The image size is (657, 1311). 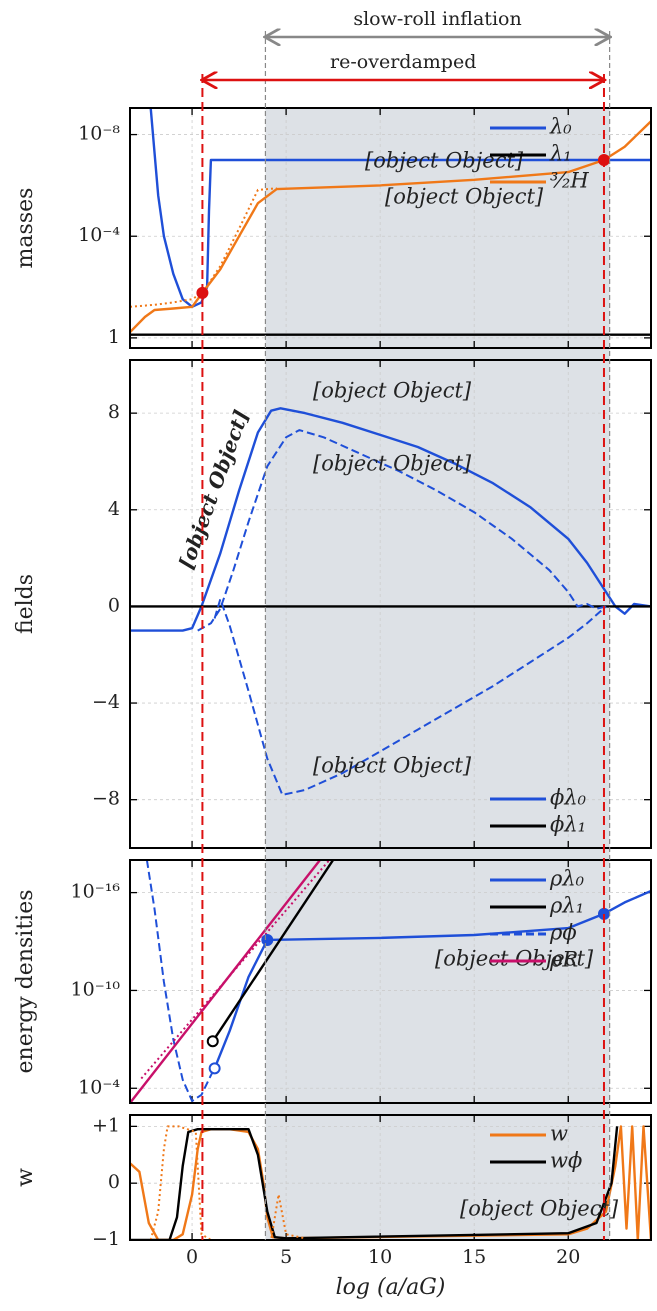 What do you see at coordinates (106, 1125) in the screenshot?
I see `y-tick-label: +1` at bounding box center [106, 1125].